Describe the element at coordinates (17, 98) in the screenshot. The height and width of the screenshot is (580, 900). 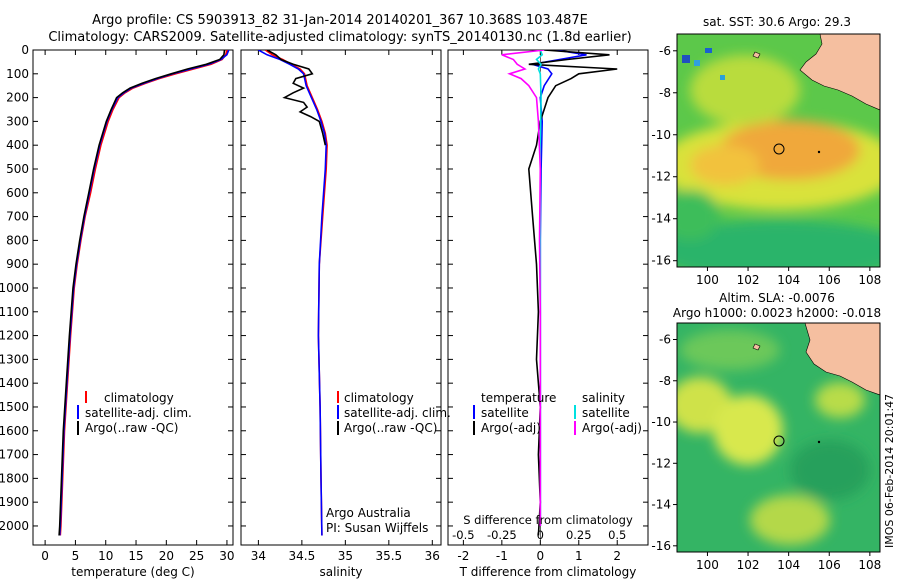
I see `y-tick-label: 200` at that location.